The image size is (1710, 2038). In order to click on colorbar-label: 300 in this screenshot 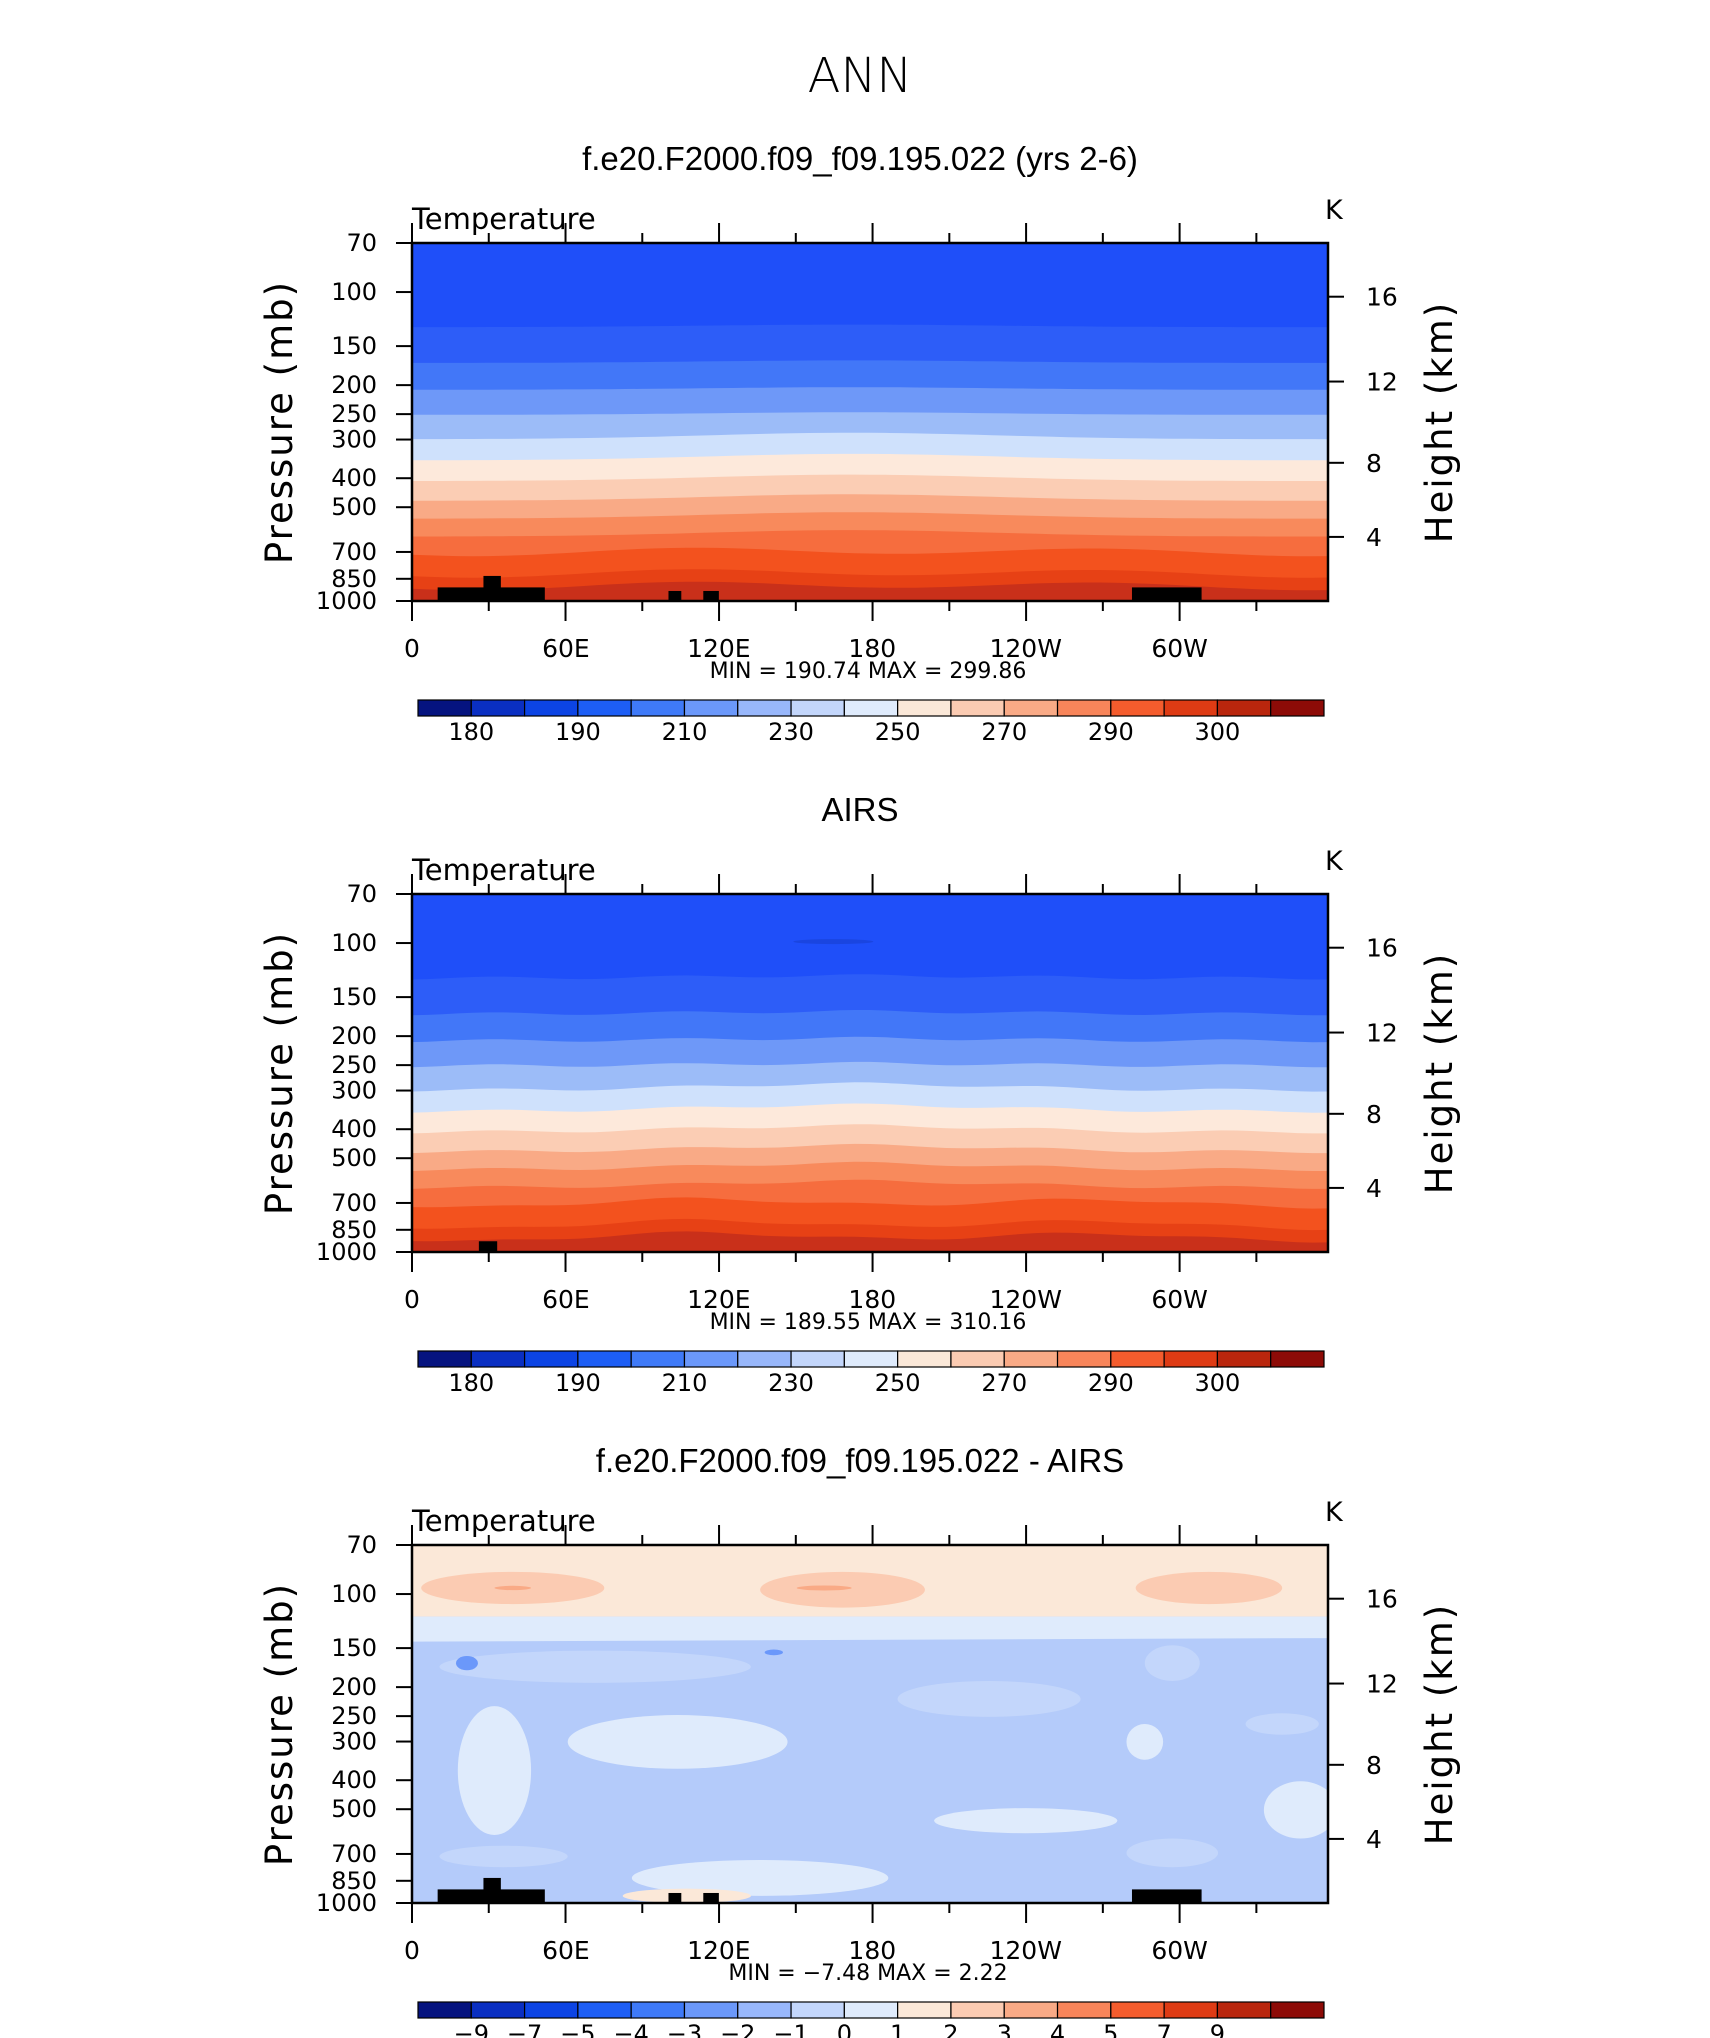, I will do `click(1218, 1383)`.